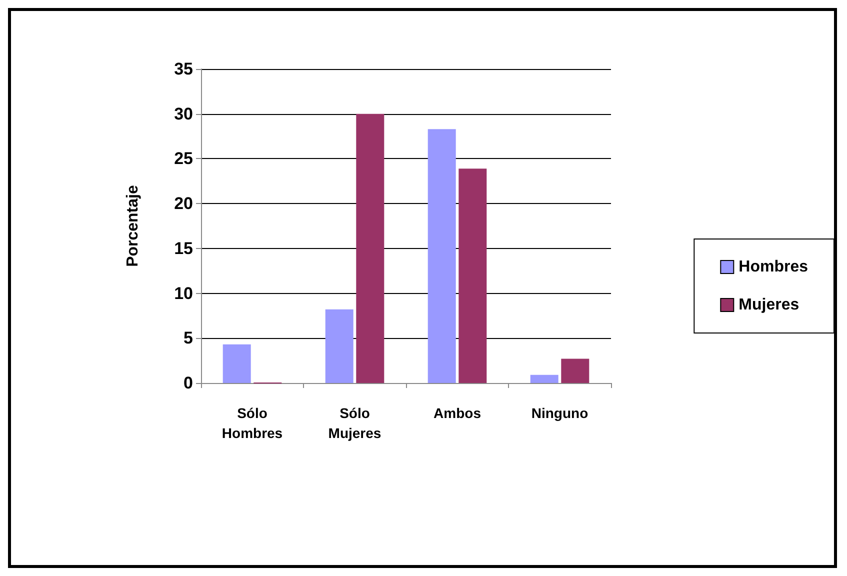 The height and width of the screenshot is (576, 847). What do you see at coordinates (252, 423) in the screenshot?
I see `x-tick-label: Sólo Hombres` at bounding box center [252, 423].